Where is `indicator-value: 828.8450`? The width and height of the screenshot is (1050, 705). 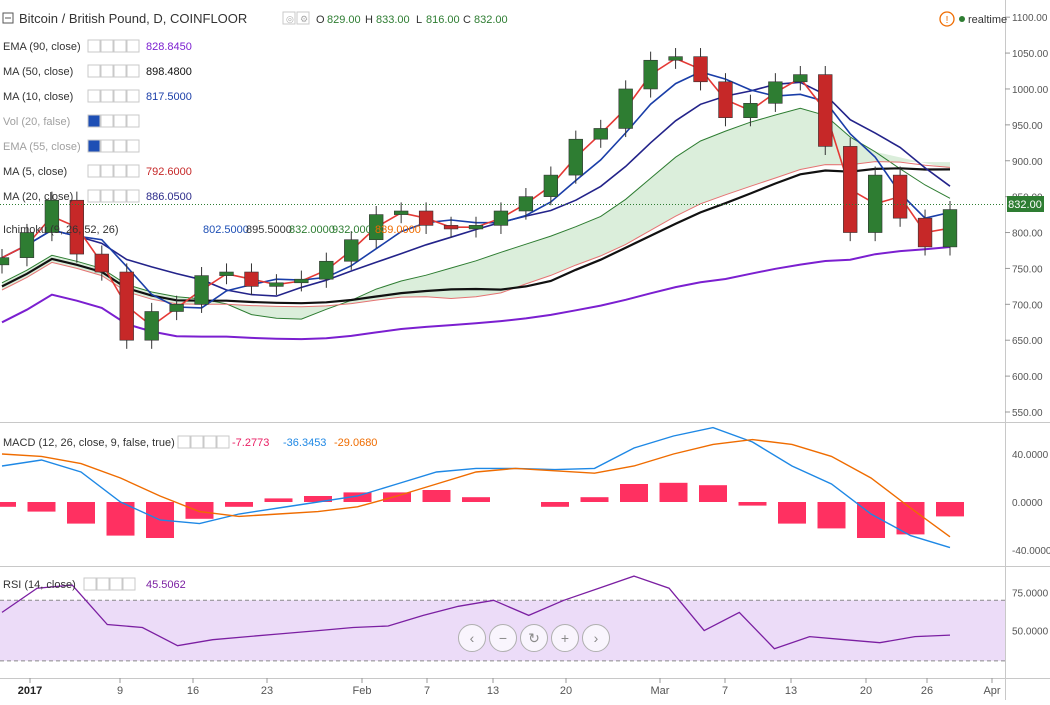
indicator-value: 828.8450 is located at coordinates (169, 47).